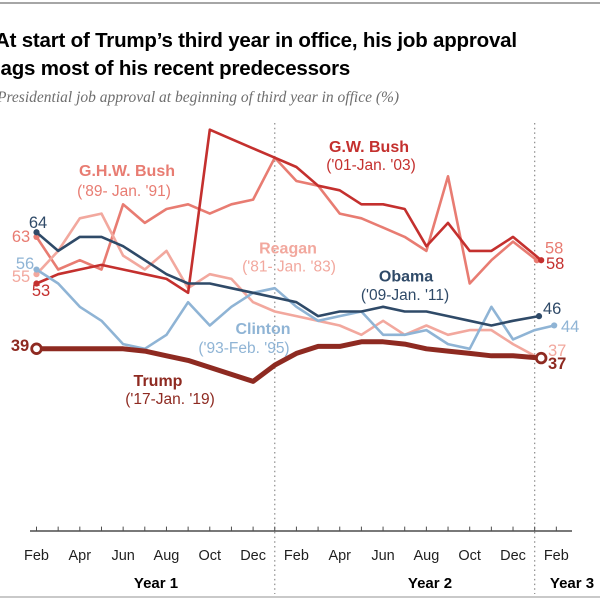  Describe the element at coordinates (21, 237) in the screenshot. I see `start-value-label-ghw_bush: 63` at that location.